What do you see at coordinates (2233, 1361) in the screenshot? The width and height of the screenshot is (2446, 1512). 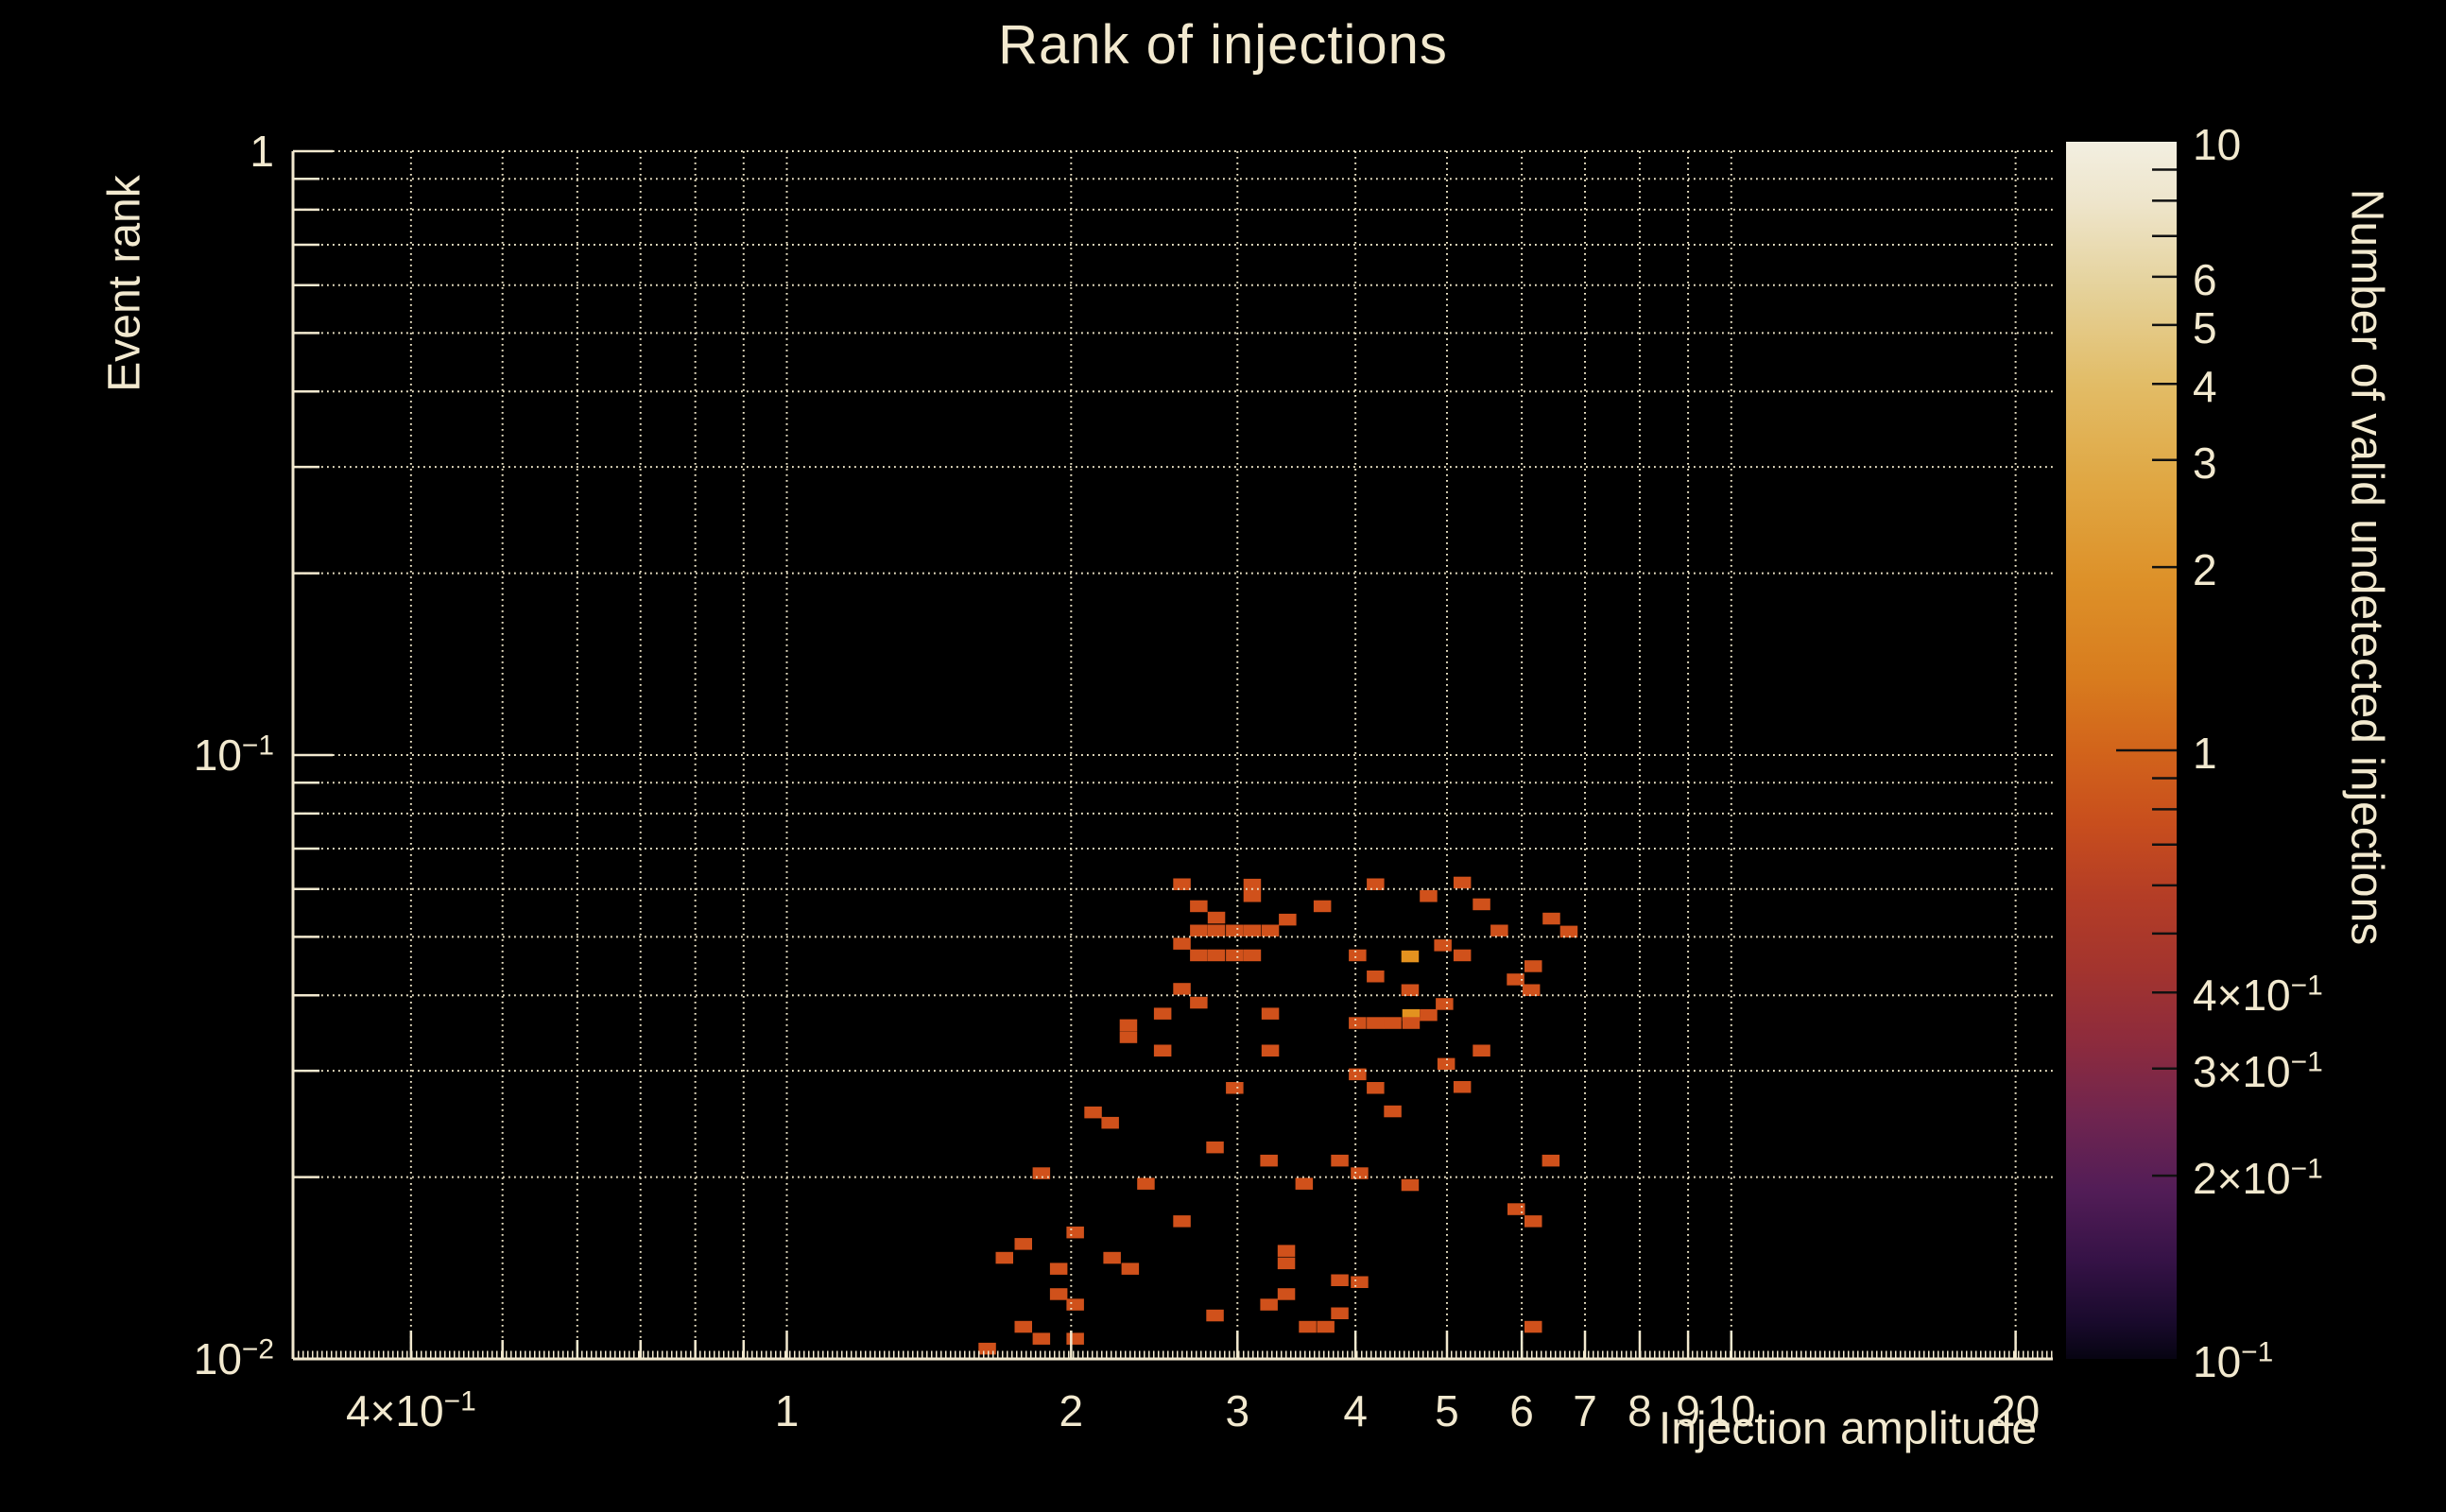 I see `colorbar-tick-label: 10−1` at bounding box center [2233, 1361].